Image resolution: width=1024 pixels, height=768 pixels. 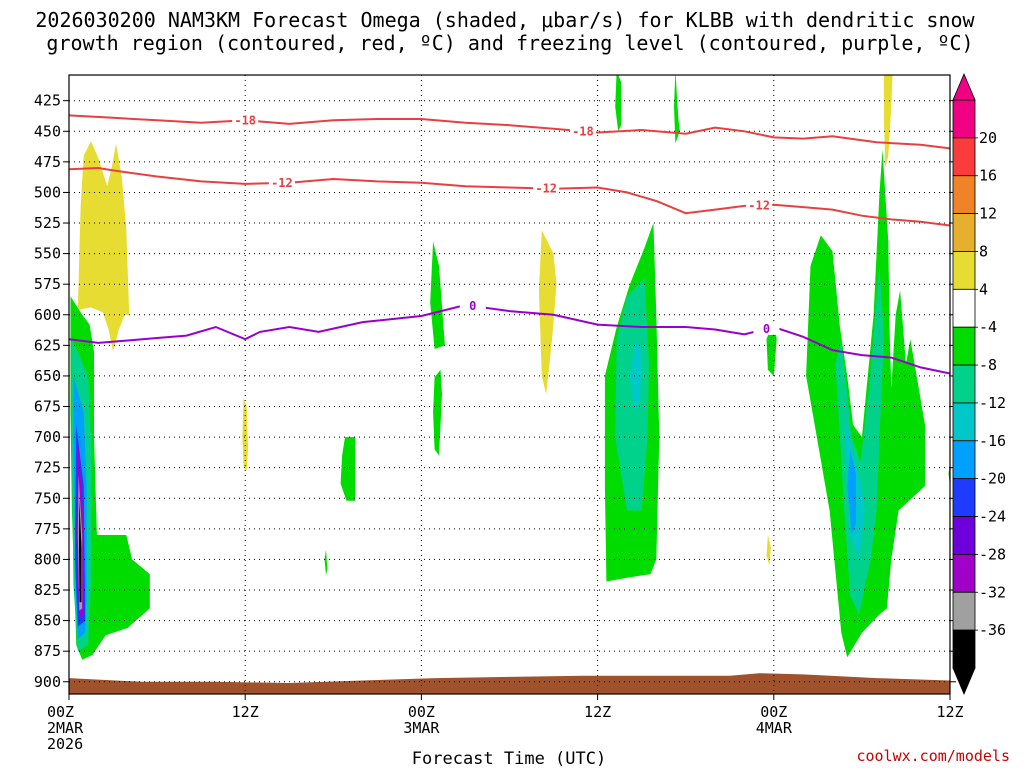 What do you see at coordinates (509, 196) in the screenshot?
I see `contour-line--12` at bounding box center [509, 196].